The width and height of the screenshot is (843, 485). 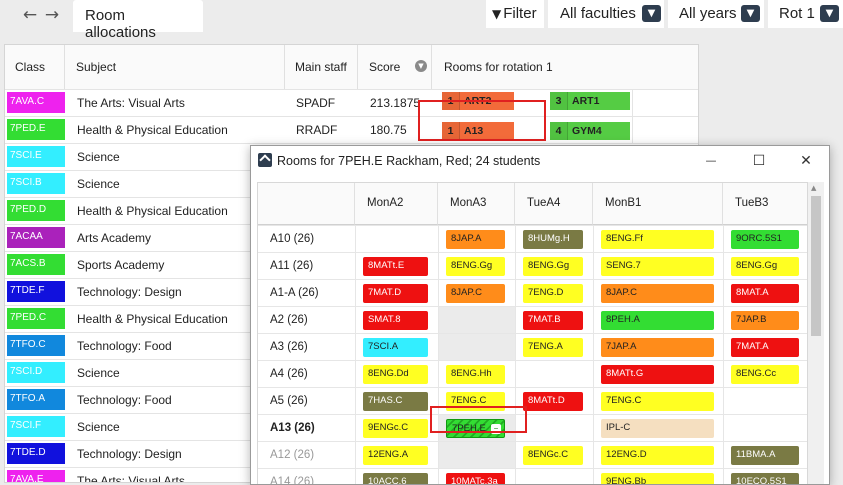 What do you see at coordinates (586, 101) in the screenshot?
I see `room-chip-label: ART1` at bounding box center [586, 101].